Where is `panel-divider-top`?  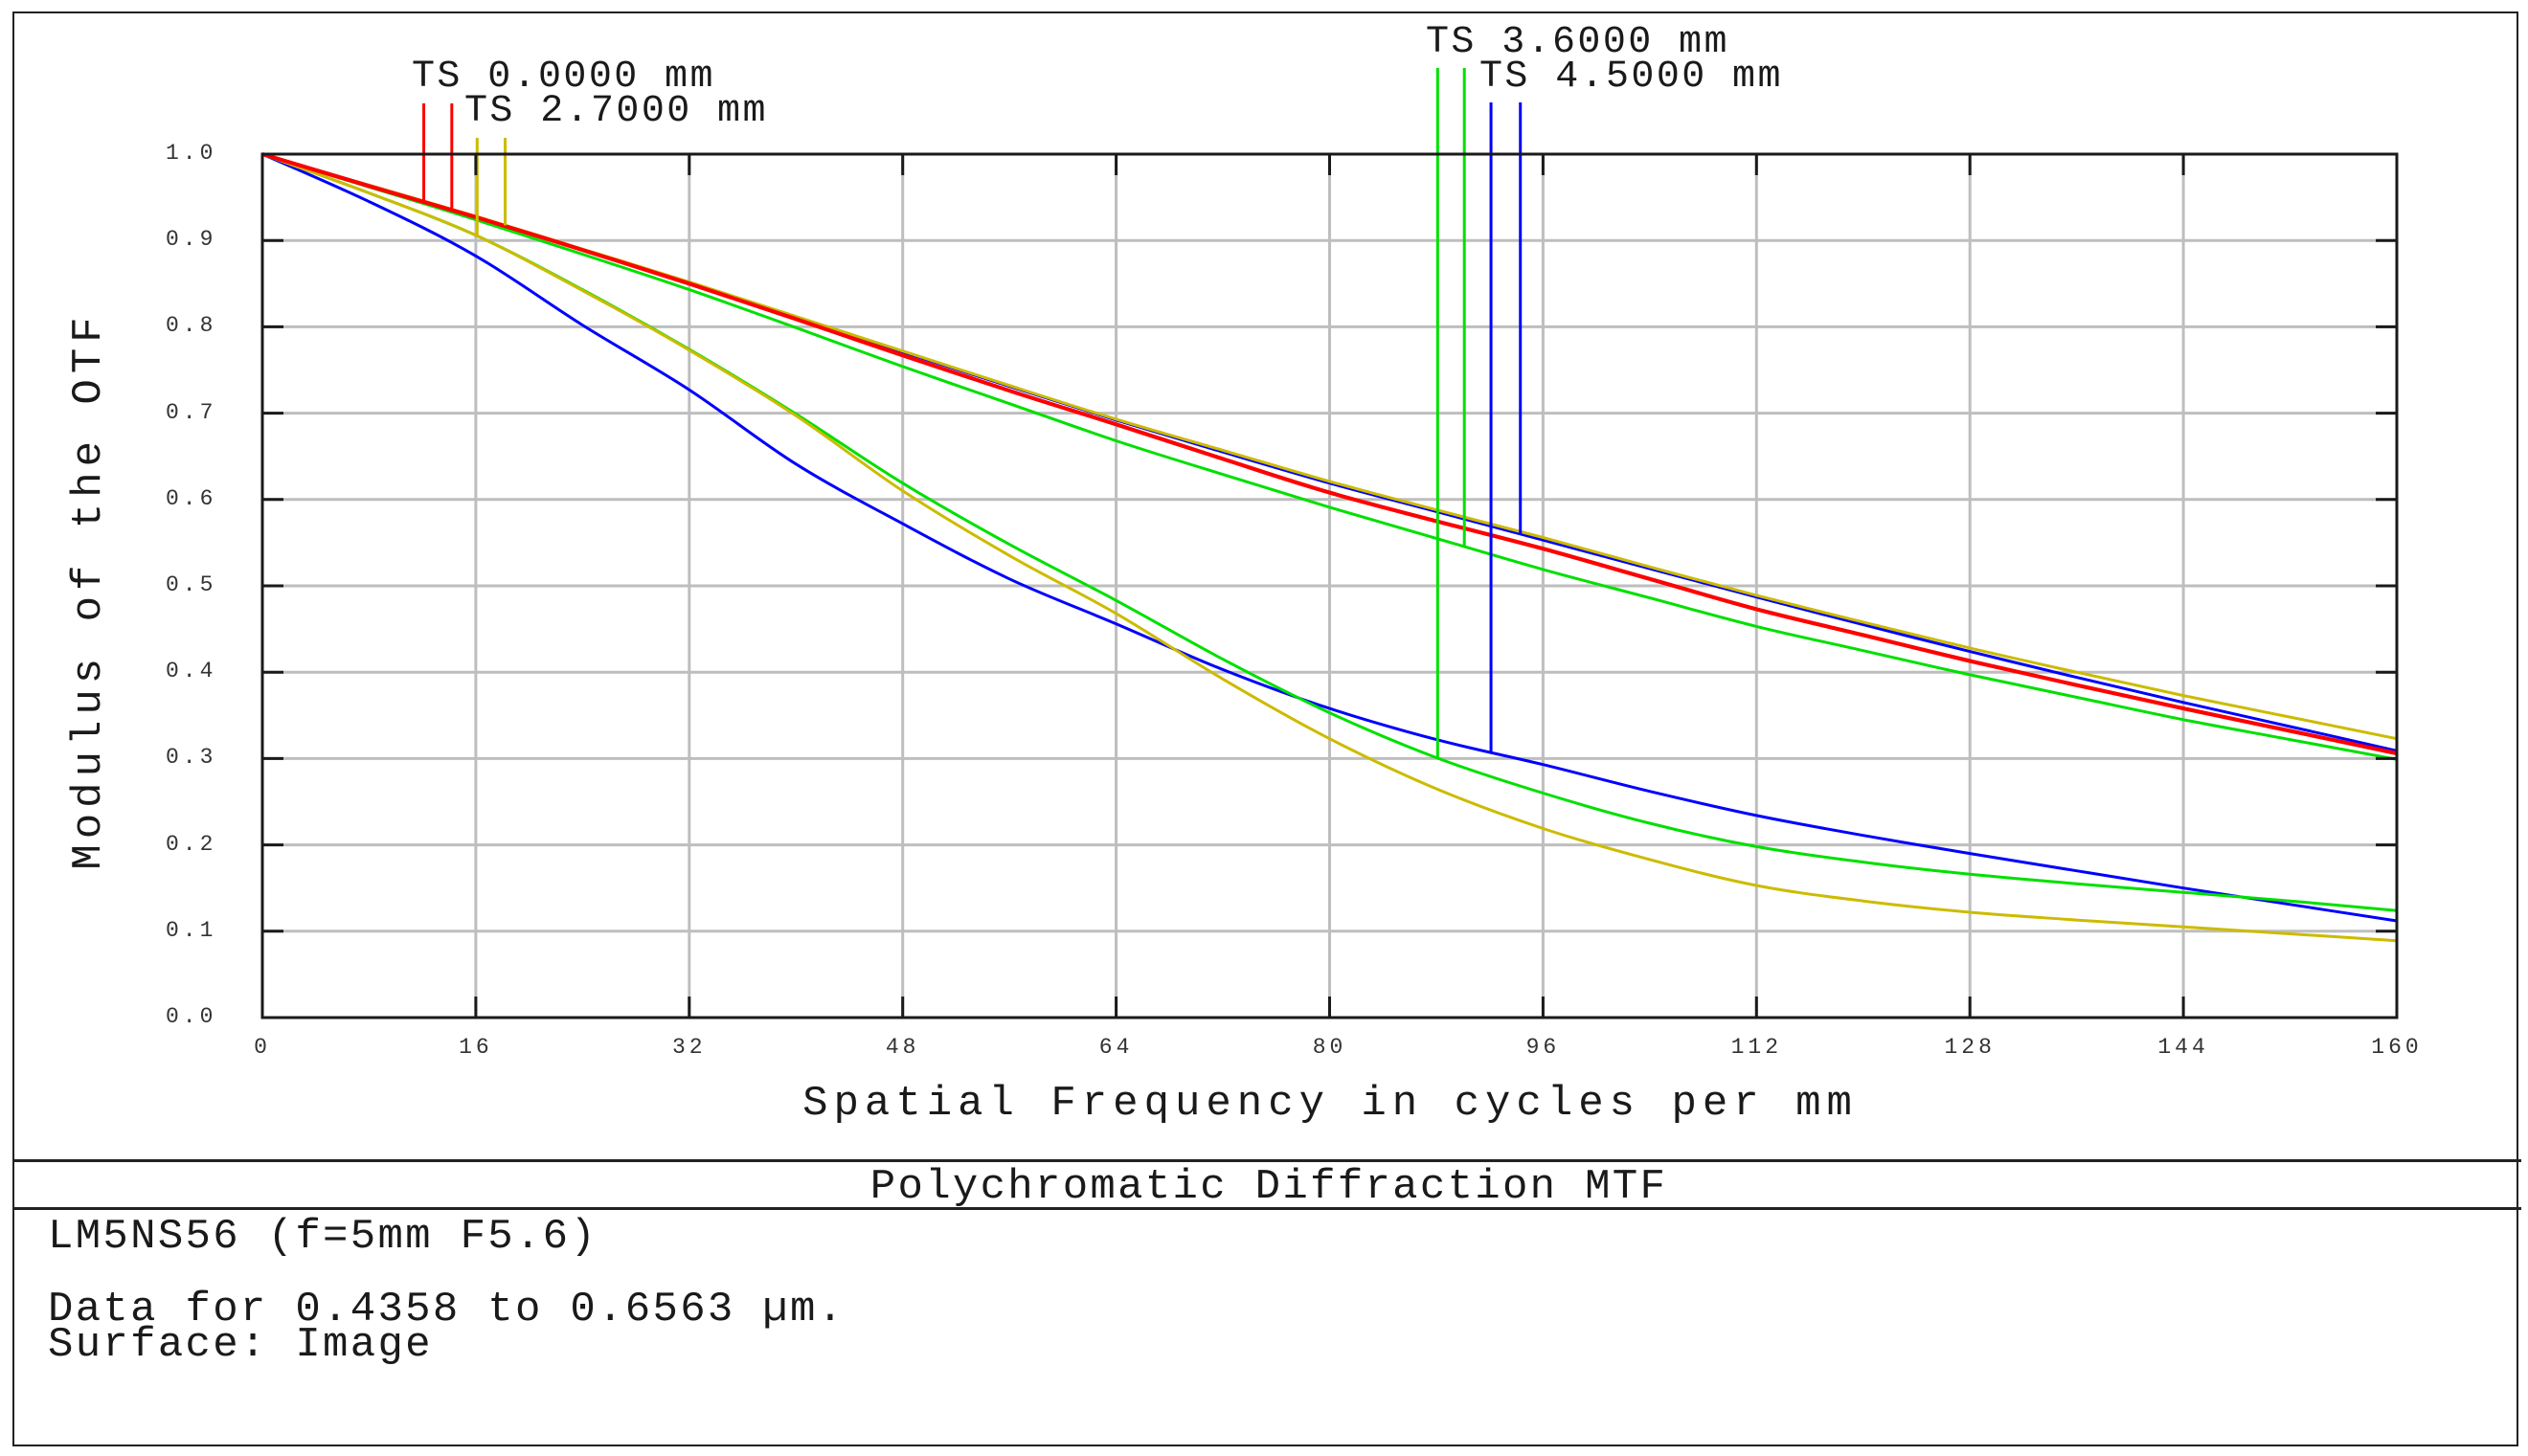 panel-divider-top is located at coordinates (1266, 1160).